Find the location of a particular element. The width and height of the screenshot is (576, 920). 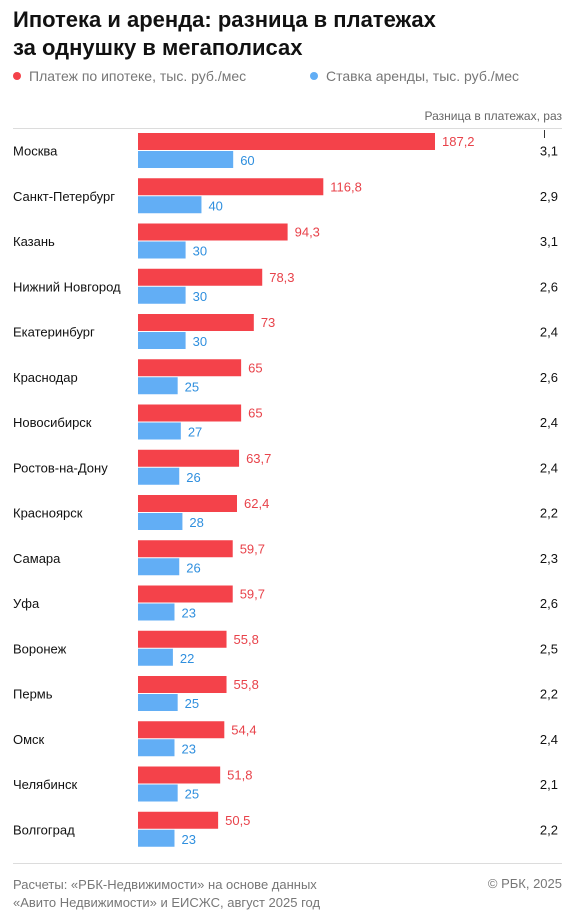

category-label: Уфа is located at coordinates (26, 603).